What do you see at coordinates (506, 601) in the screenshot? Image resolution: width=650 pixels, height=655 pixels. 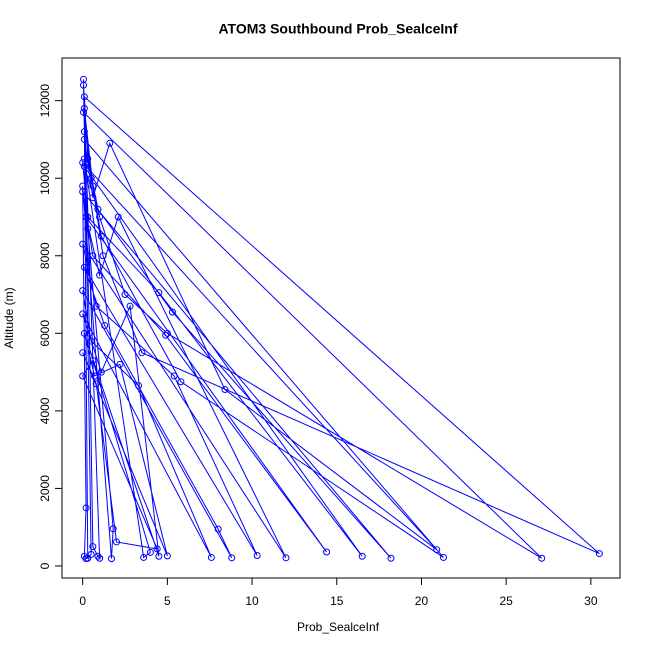 I see `x-tick-label: 25` at bounding box center [506, 601].